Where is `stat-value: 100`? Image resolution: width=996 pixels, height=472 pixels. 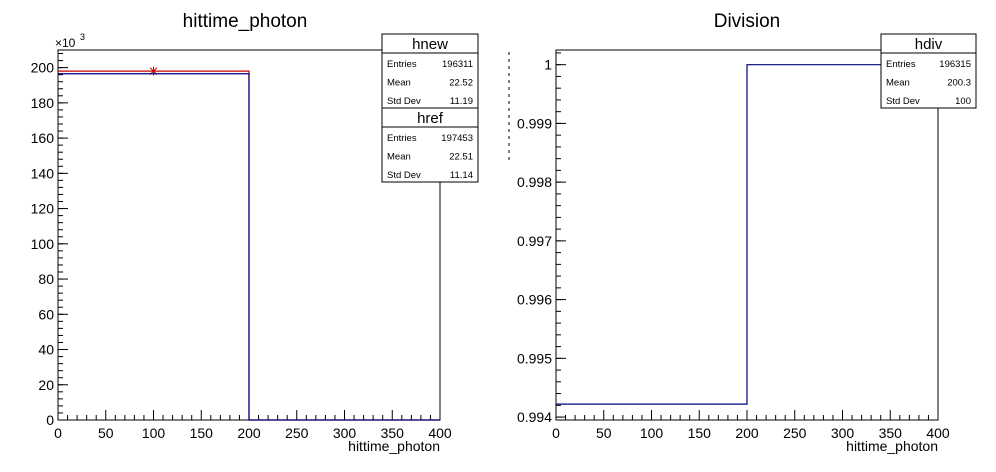
stat-value: 100 is located at coordinates (963, 101).